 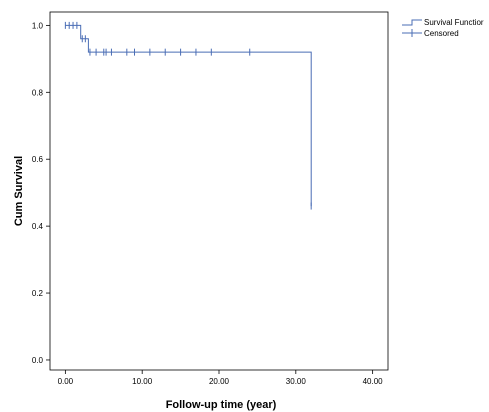 I want to click on legend-survival-swatch, so click(x=412, y=22).